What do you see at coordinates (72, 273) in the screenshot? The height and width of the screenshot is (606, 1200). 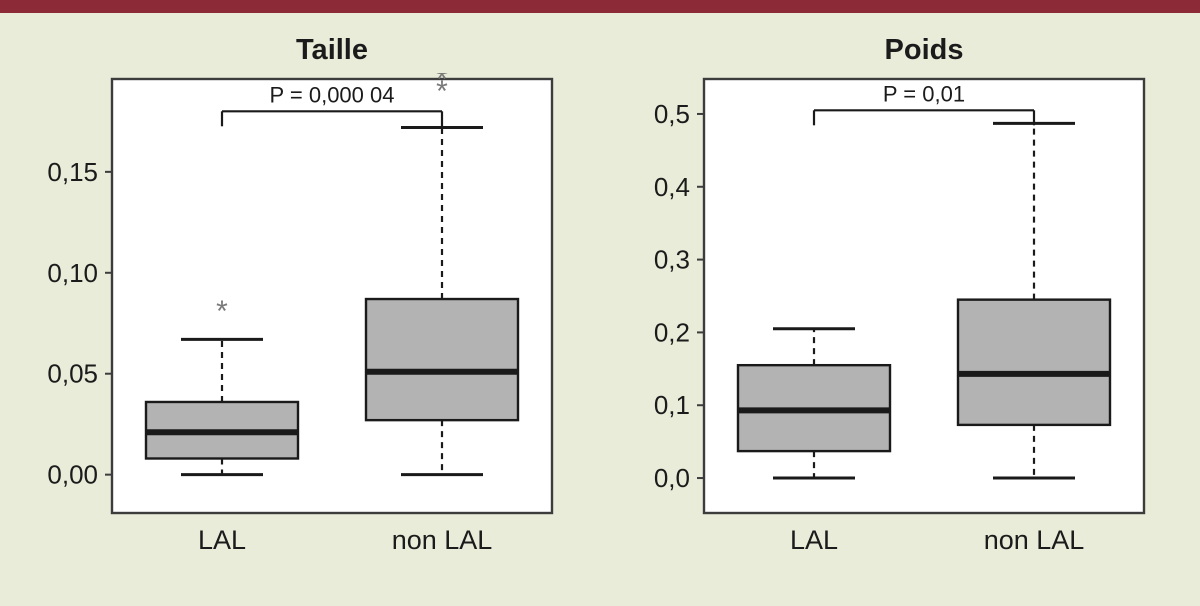 I see `y-tick-label: 0,10` at bounding box center [72, 273].